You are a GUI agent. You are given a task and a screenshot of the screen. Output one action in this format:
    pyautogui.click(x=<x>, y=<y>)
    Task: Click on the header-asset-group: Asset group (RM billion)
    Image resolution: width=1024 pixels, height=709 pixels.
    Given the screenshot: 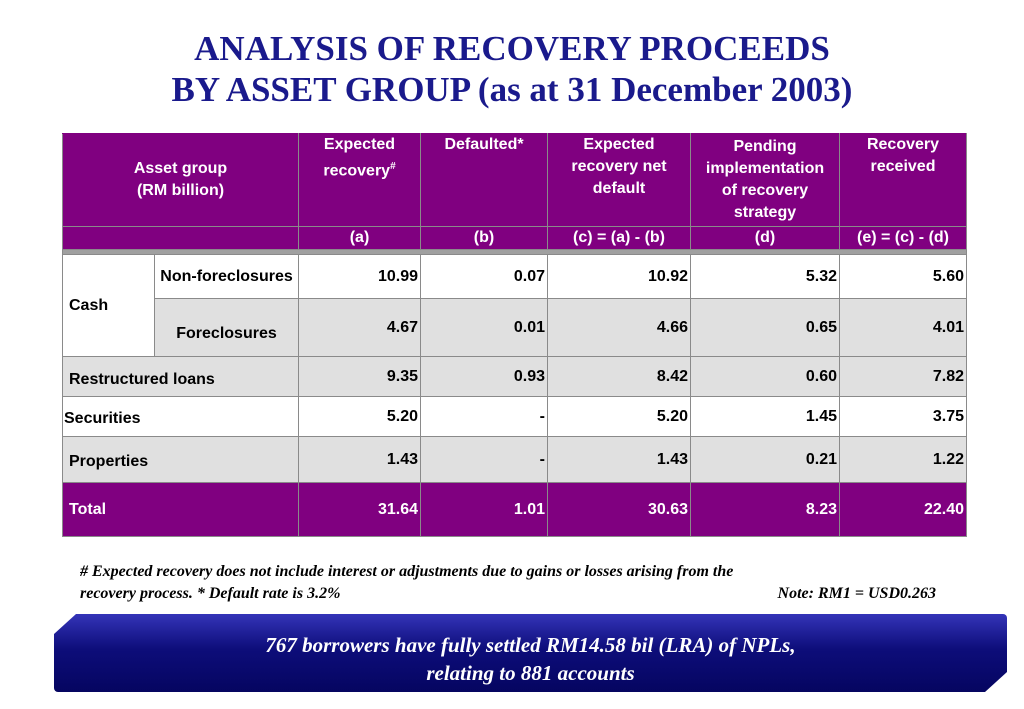 What is the action you would take?
    pyautogui.click(x=180, y=180)
    